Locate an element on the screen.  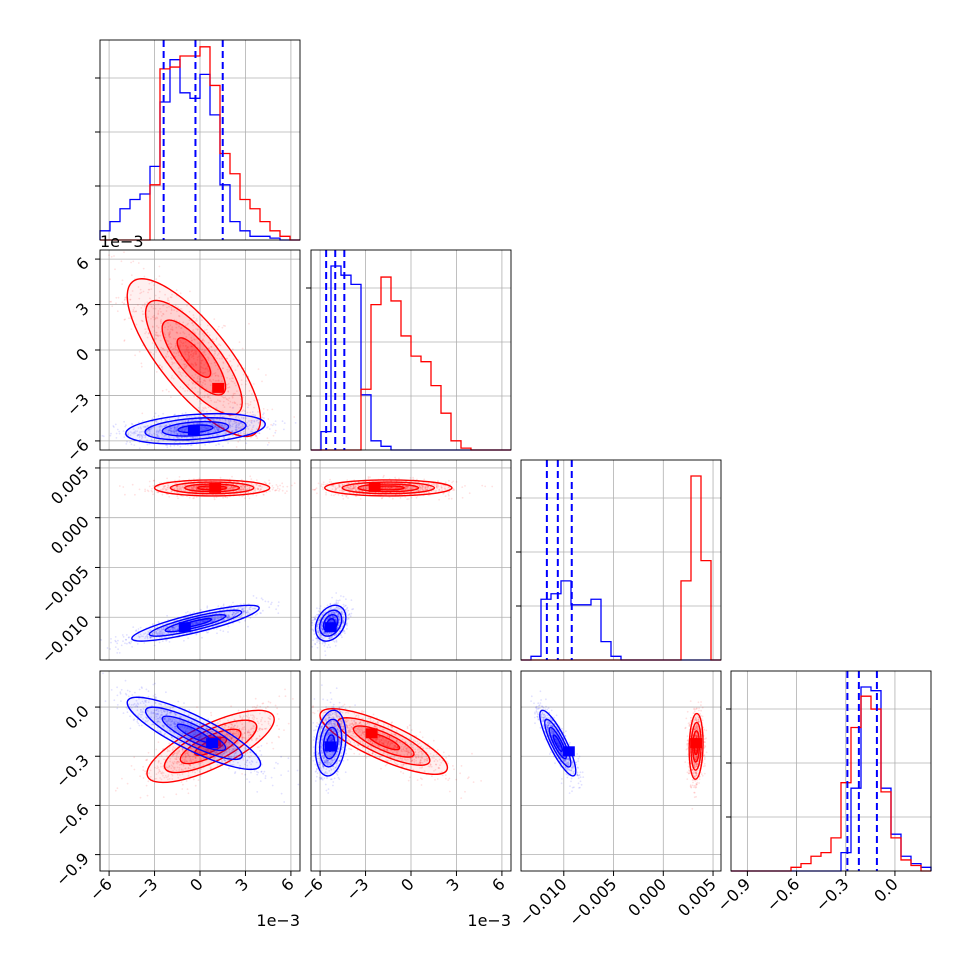
panel-frame-r1-c1 is located at coordinates (411, 350).